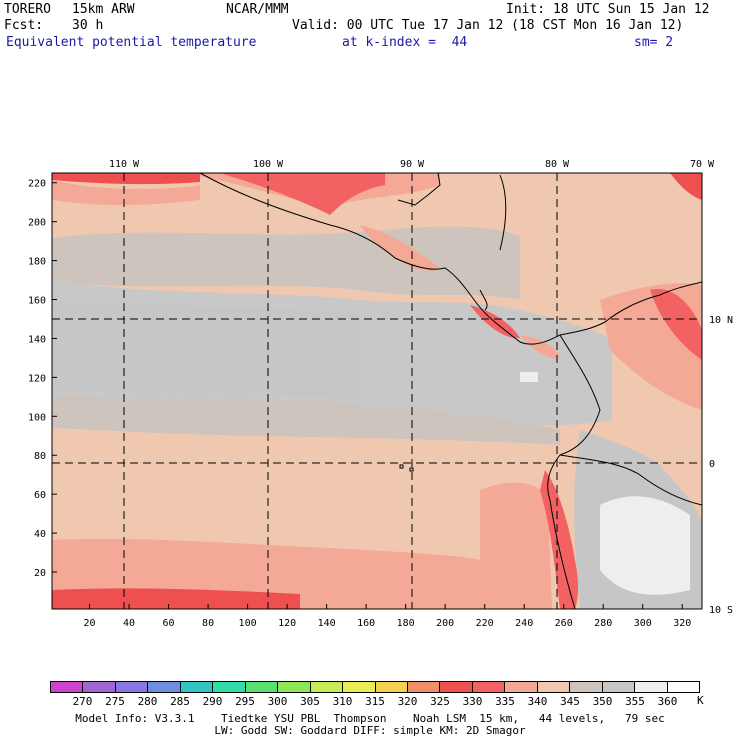  Describe the element at coordinates (537, 701) in the screenshot. I see `colorbar-label: 340` at that location.